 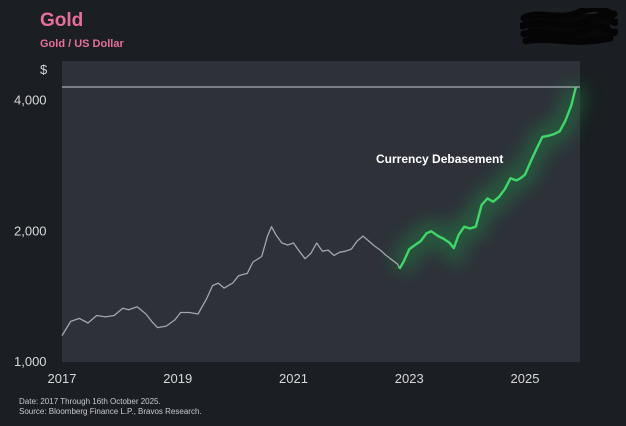 I want to click on y-axis: 1,000 2,000 4,000, so click(x=30, y=231).